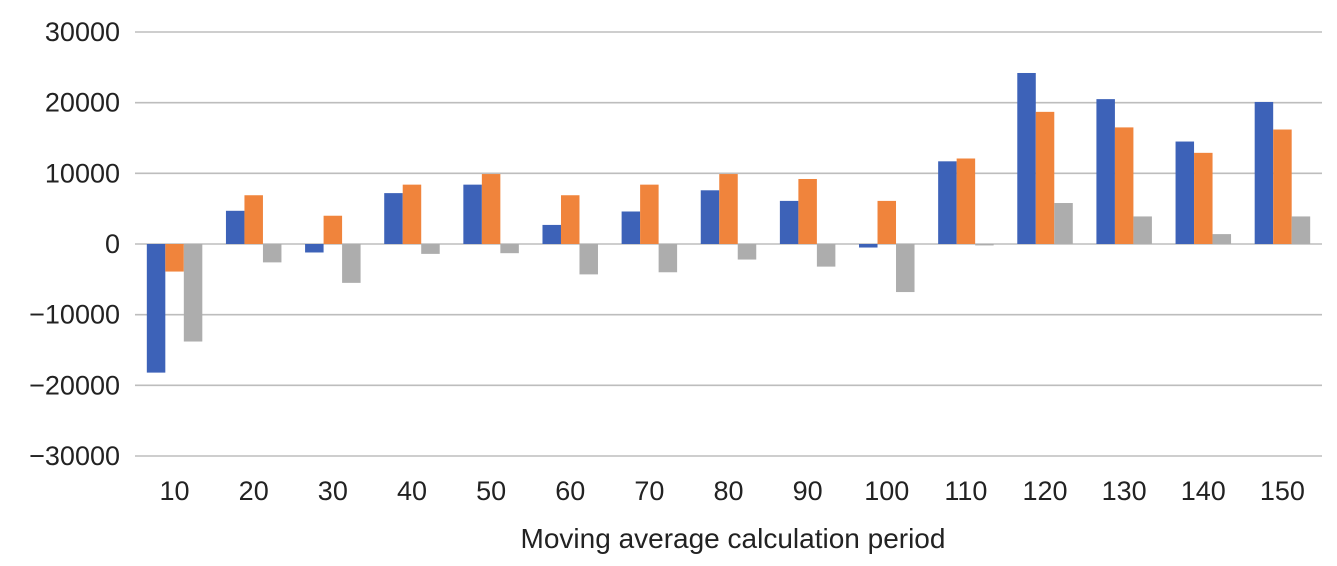 Image resolution: width=1337 pixels, height=566 pixels. What do you see at coordinates (82, 103) in the screenshot?
I see `y-tick-label: 20000` at bounding box center [82, 103].